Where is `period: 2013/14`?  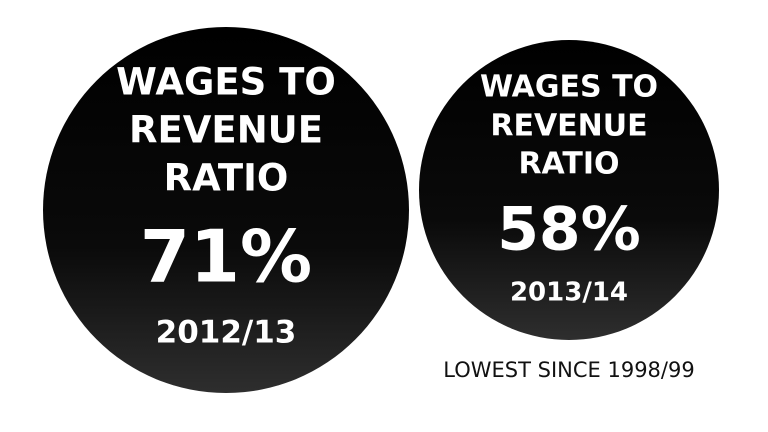 period: 2013/14 is located at coordinates (569, 293).